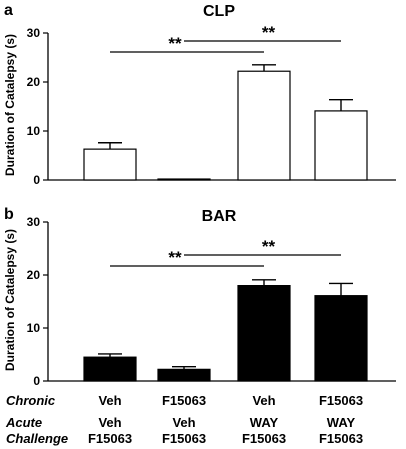 The width and height of the screenshot is (406, 449). I want to click on acute-row-label-line1: Acute, so click(23, 422).